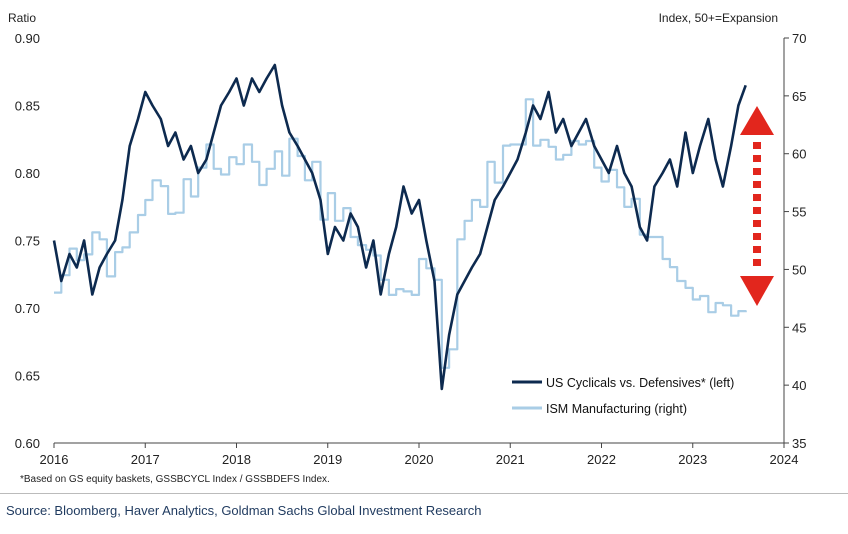 The height and width of the screenshot is (534, 848). What do you see at coordinates (54, 459) in the screenshot?
I see `x-tick-label: 2016` at bounding box center [54, 459].